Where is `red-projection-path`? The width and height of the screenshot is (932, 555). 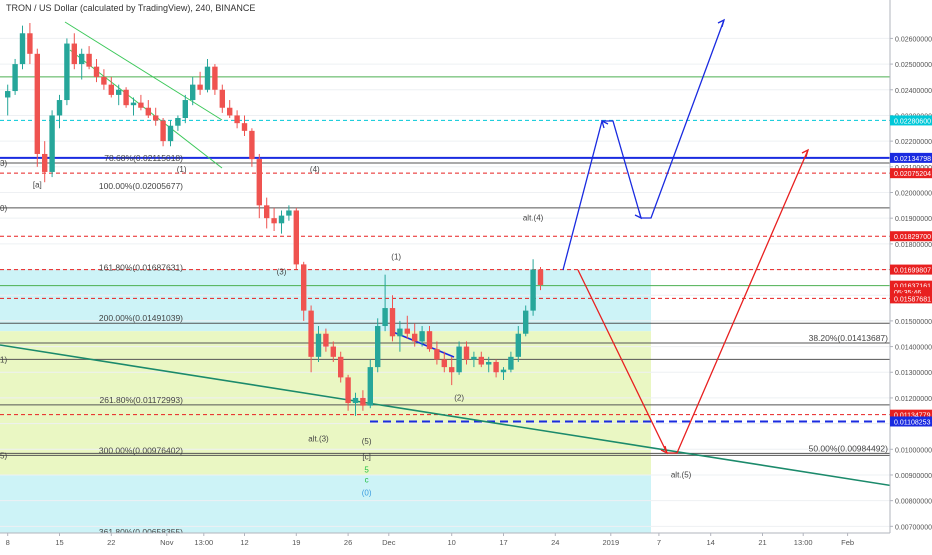 red-projection-path is located at coordinates (693, 301).